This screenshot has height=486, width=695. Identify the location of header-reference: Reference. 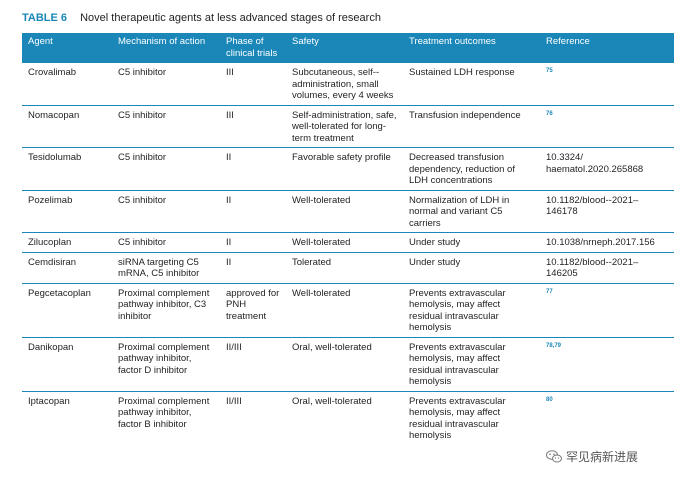
(607, 48).